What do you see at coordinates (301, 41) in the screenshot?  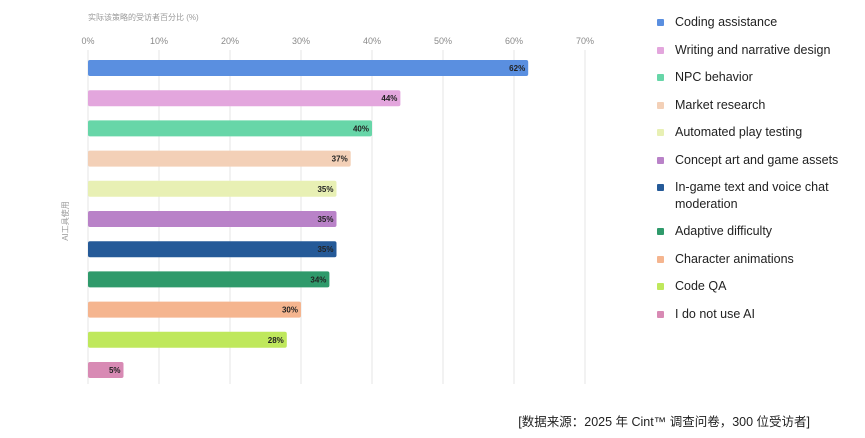 I see `x-tick-label: 30%` at bounding box center [301, 41].